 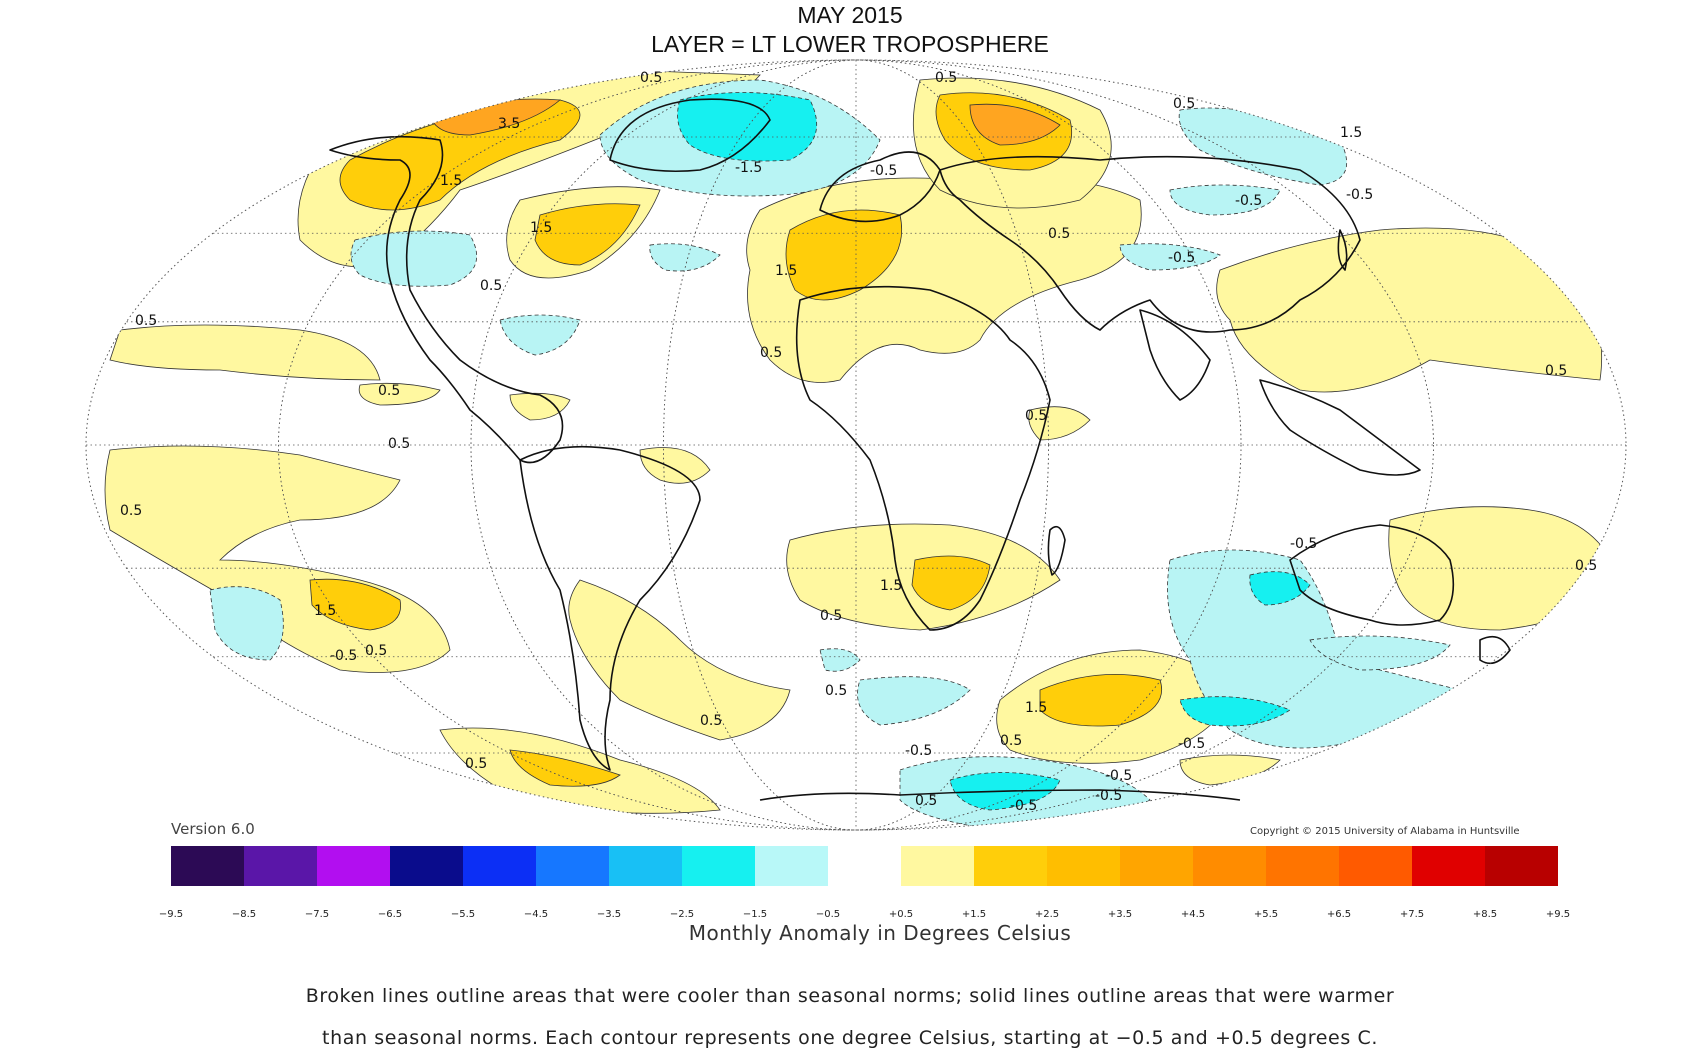 I want to click on coast-greenland, so click(x=690, y=135).